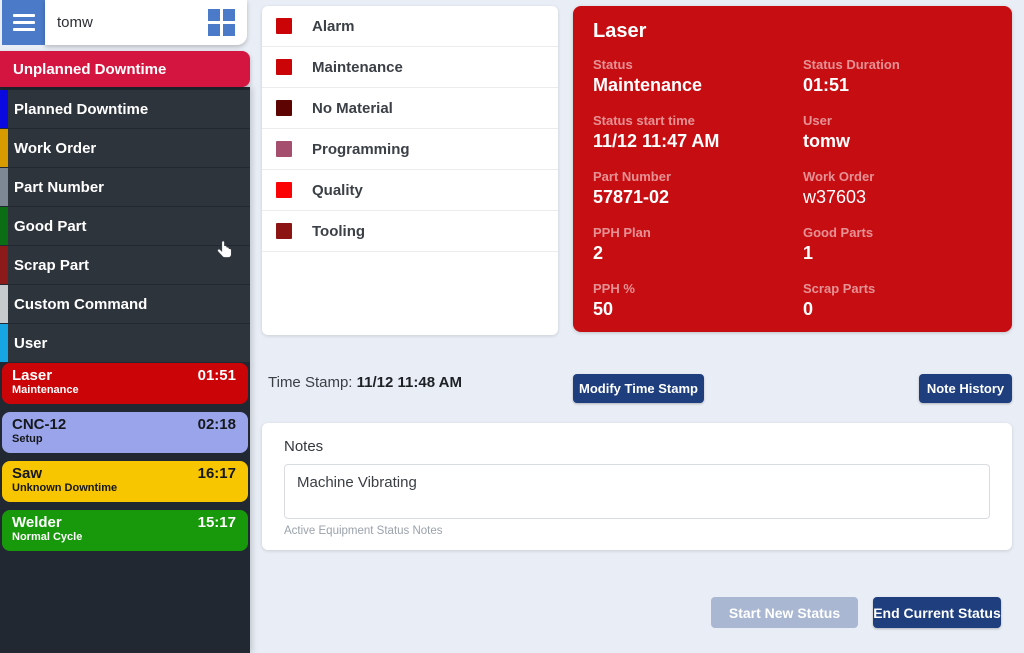  What do you see at coordinates (638, 388) in the screenshot?
I see `modify-timestamp-button: Modify Time Stamp` at bounding box center [638, 388].